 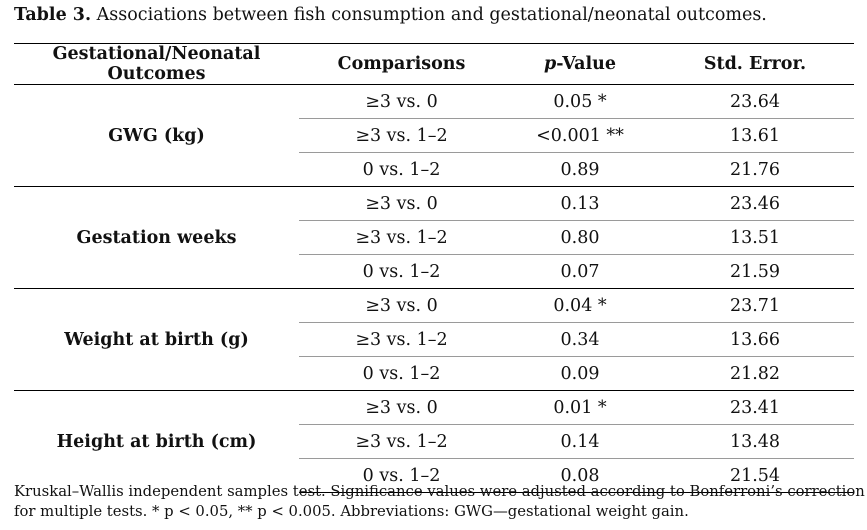 What do you see at coordinates (580, 237) in the screenshot?
I see `pvalue-cell: 0.80` at bounding box center [580, 237].